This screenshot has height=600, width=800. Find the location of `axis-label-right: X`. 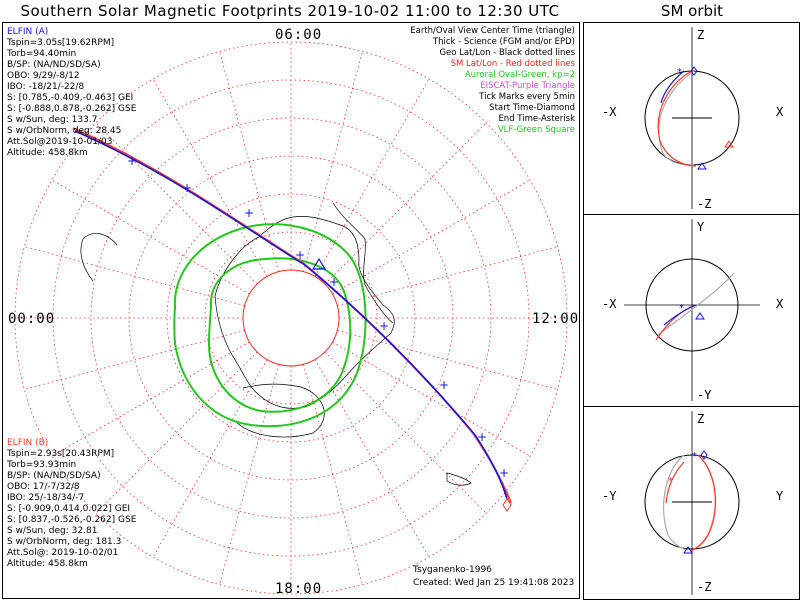

axis-label-right: X is located at coordinates (780, 112).